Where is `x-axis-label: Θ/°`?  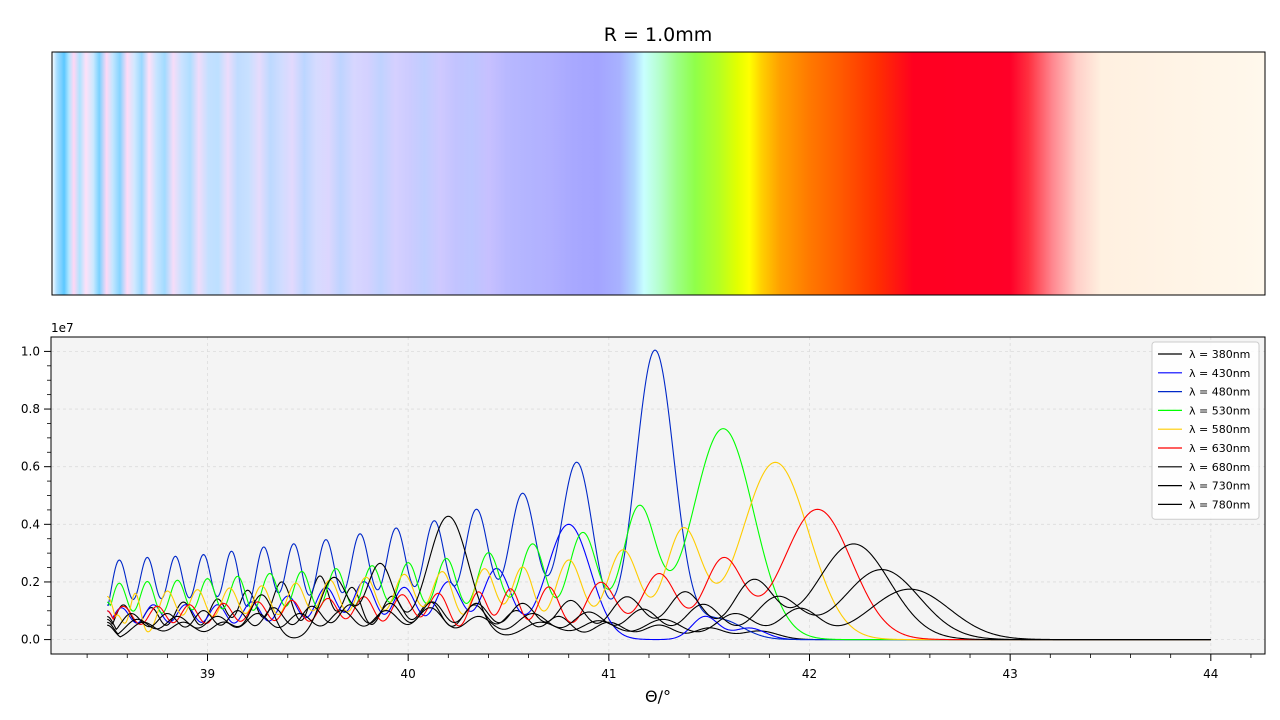 x-axis-label: Θ/° is located at coordinates (658, 696).